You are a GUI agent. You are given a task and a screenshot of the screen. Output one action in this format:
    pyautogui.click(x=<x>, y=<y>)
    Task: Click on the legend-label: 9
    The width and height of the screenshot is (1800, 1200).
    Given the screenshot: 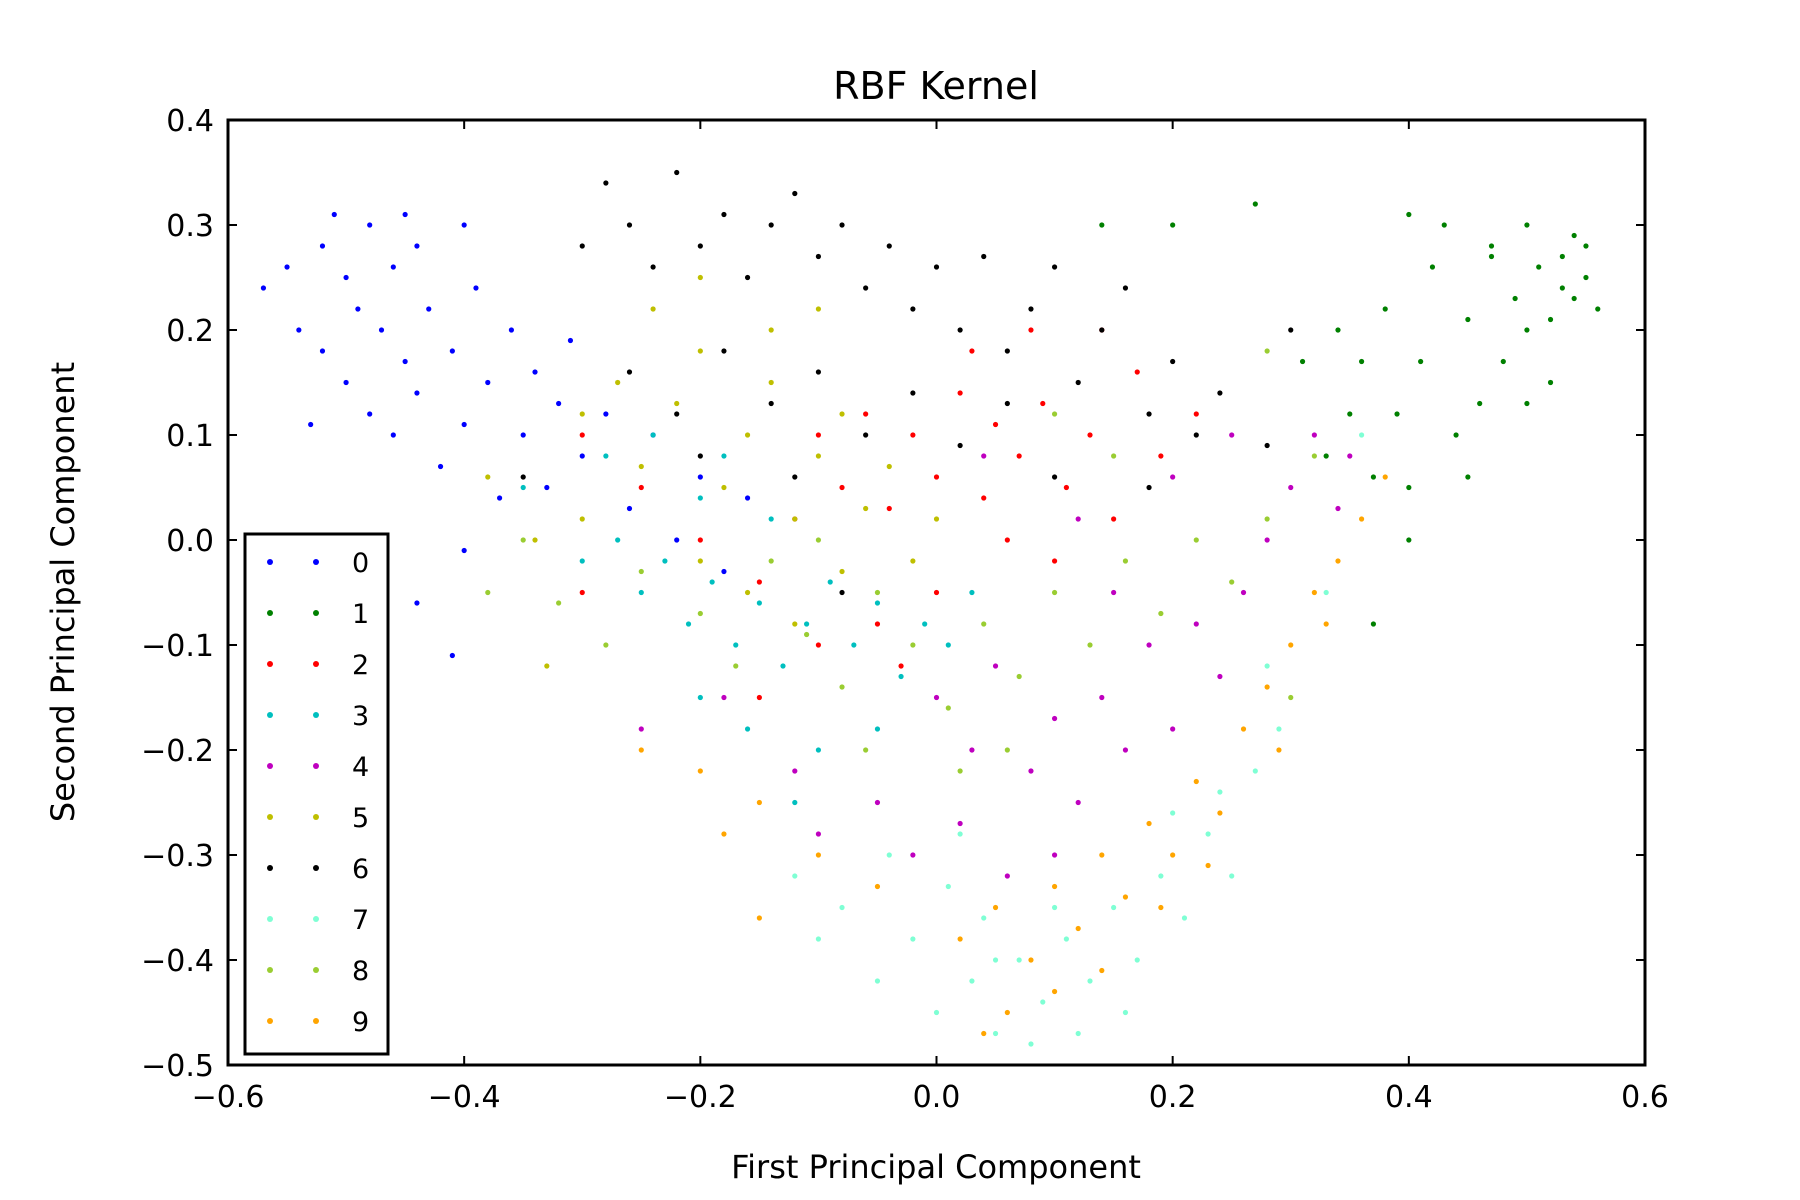 What is the action you would take?
    pyautogui.click(x=360, y=1022)
    